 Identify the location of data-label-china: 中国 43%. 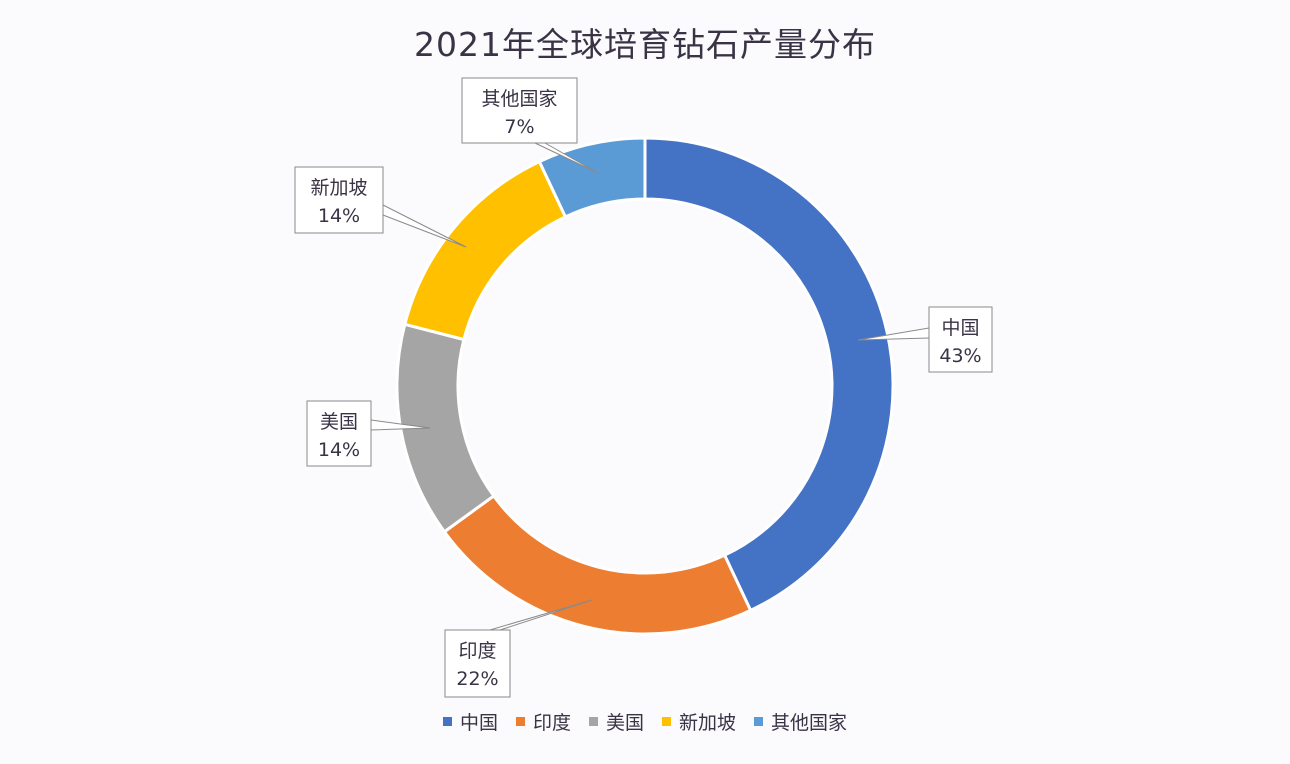
(925, 339).